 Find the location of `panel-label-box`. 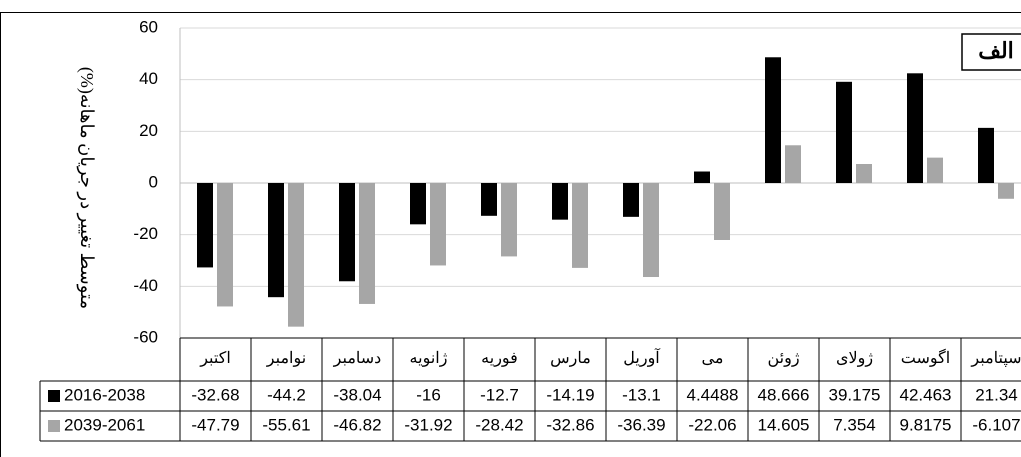

panel-label-box is located at coordinates (991, 52).